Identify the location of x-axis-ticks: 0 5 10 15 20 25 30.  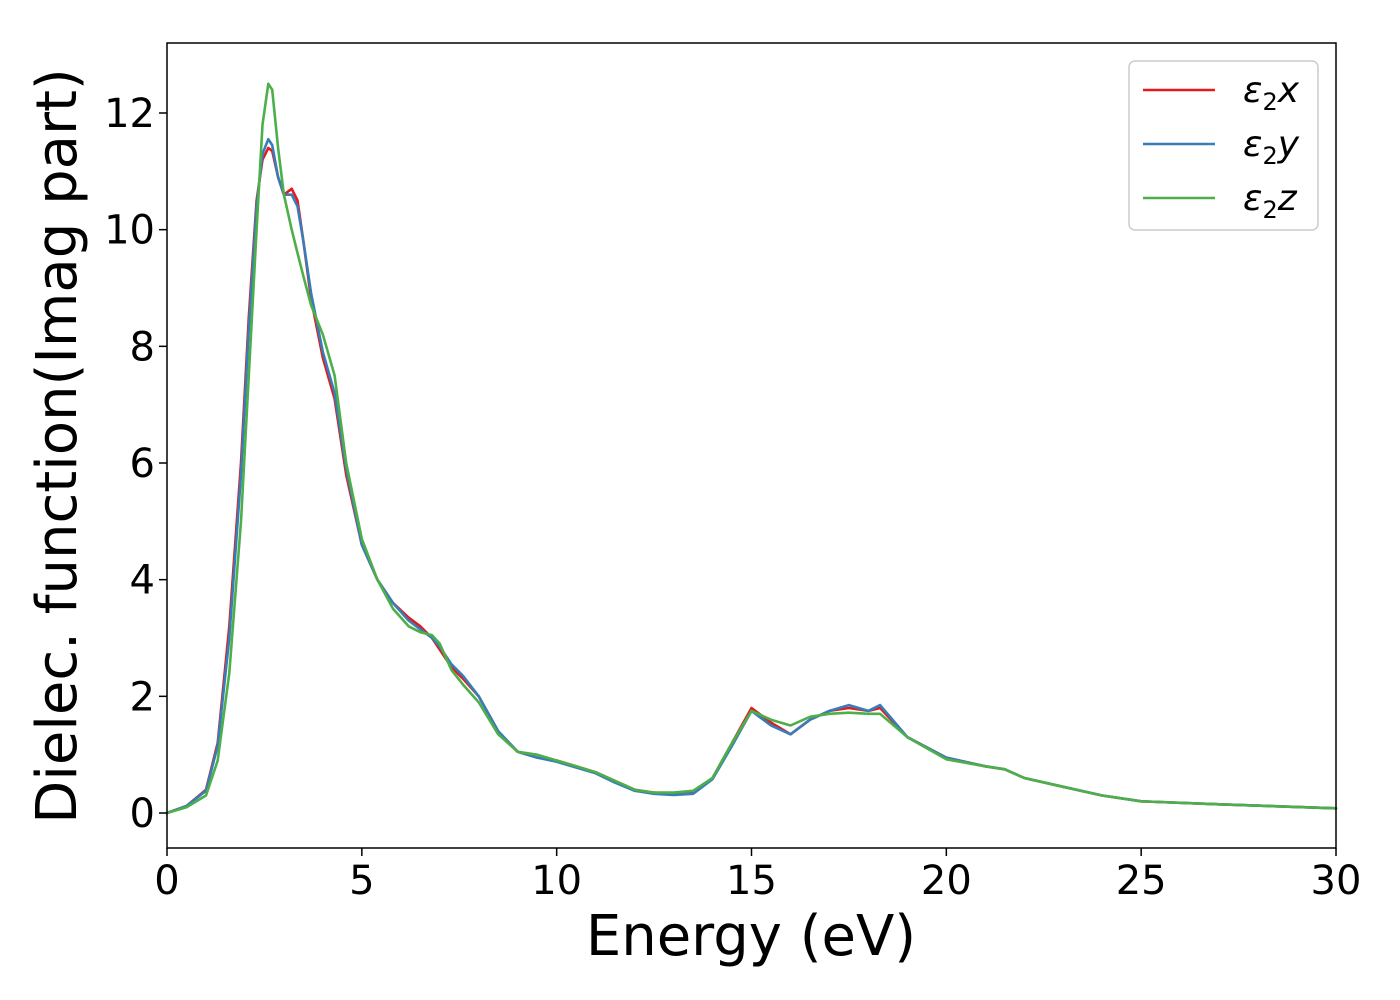
(757, 876).